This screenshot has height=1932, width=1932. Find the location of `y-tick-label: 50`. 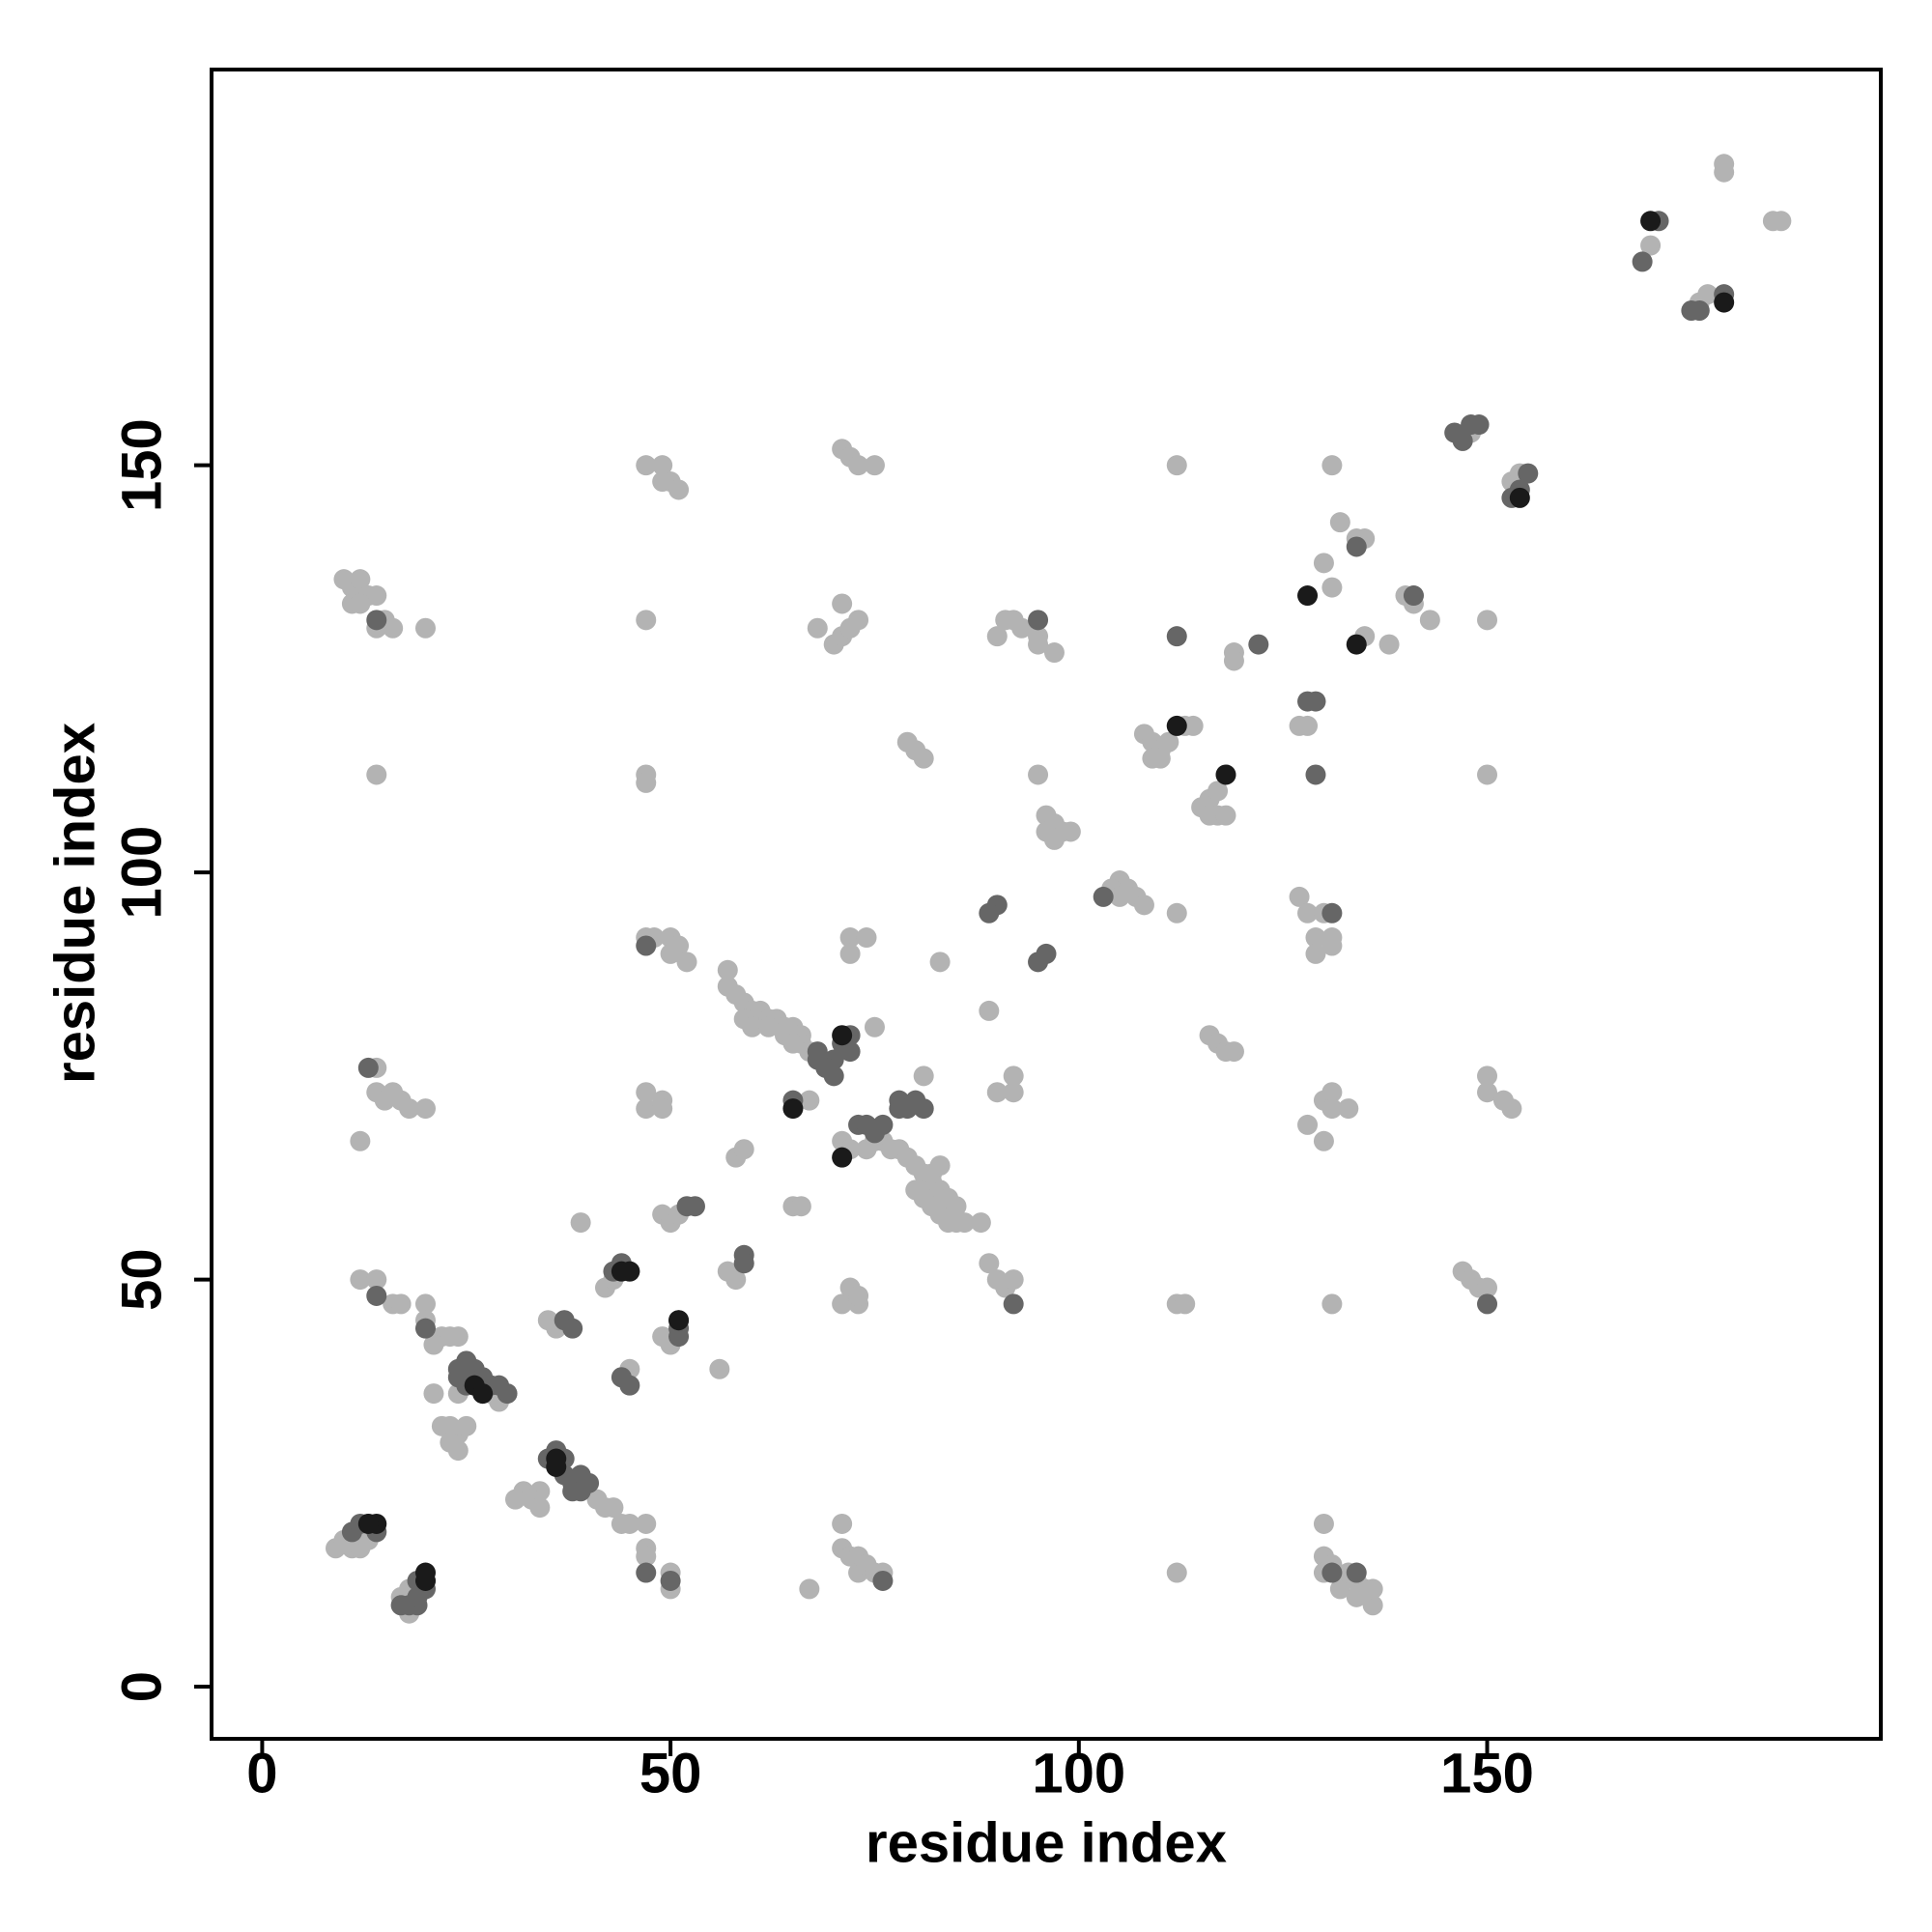

y-tick-label: 50 is located at coordinates (141, 1279).